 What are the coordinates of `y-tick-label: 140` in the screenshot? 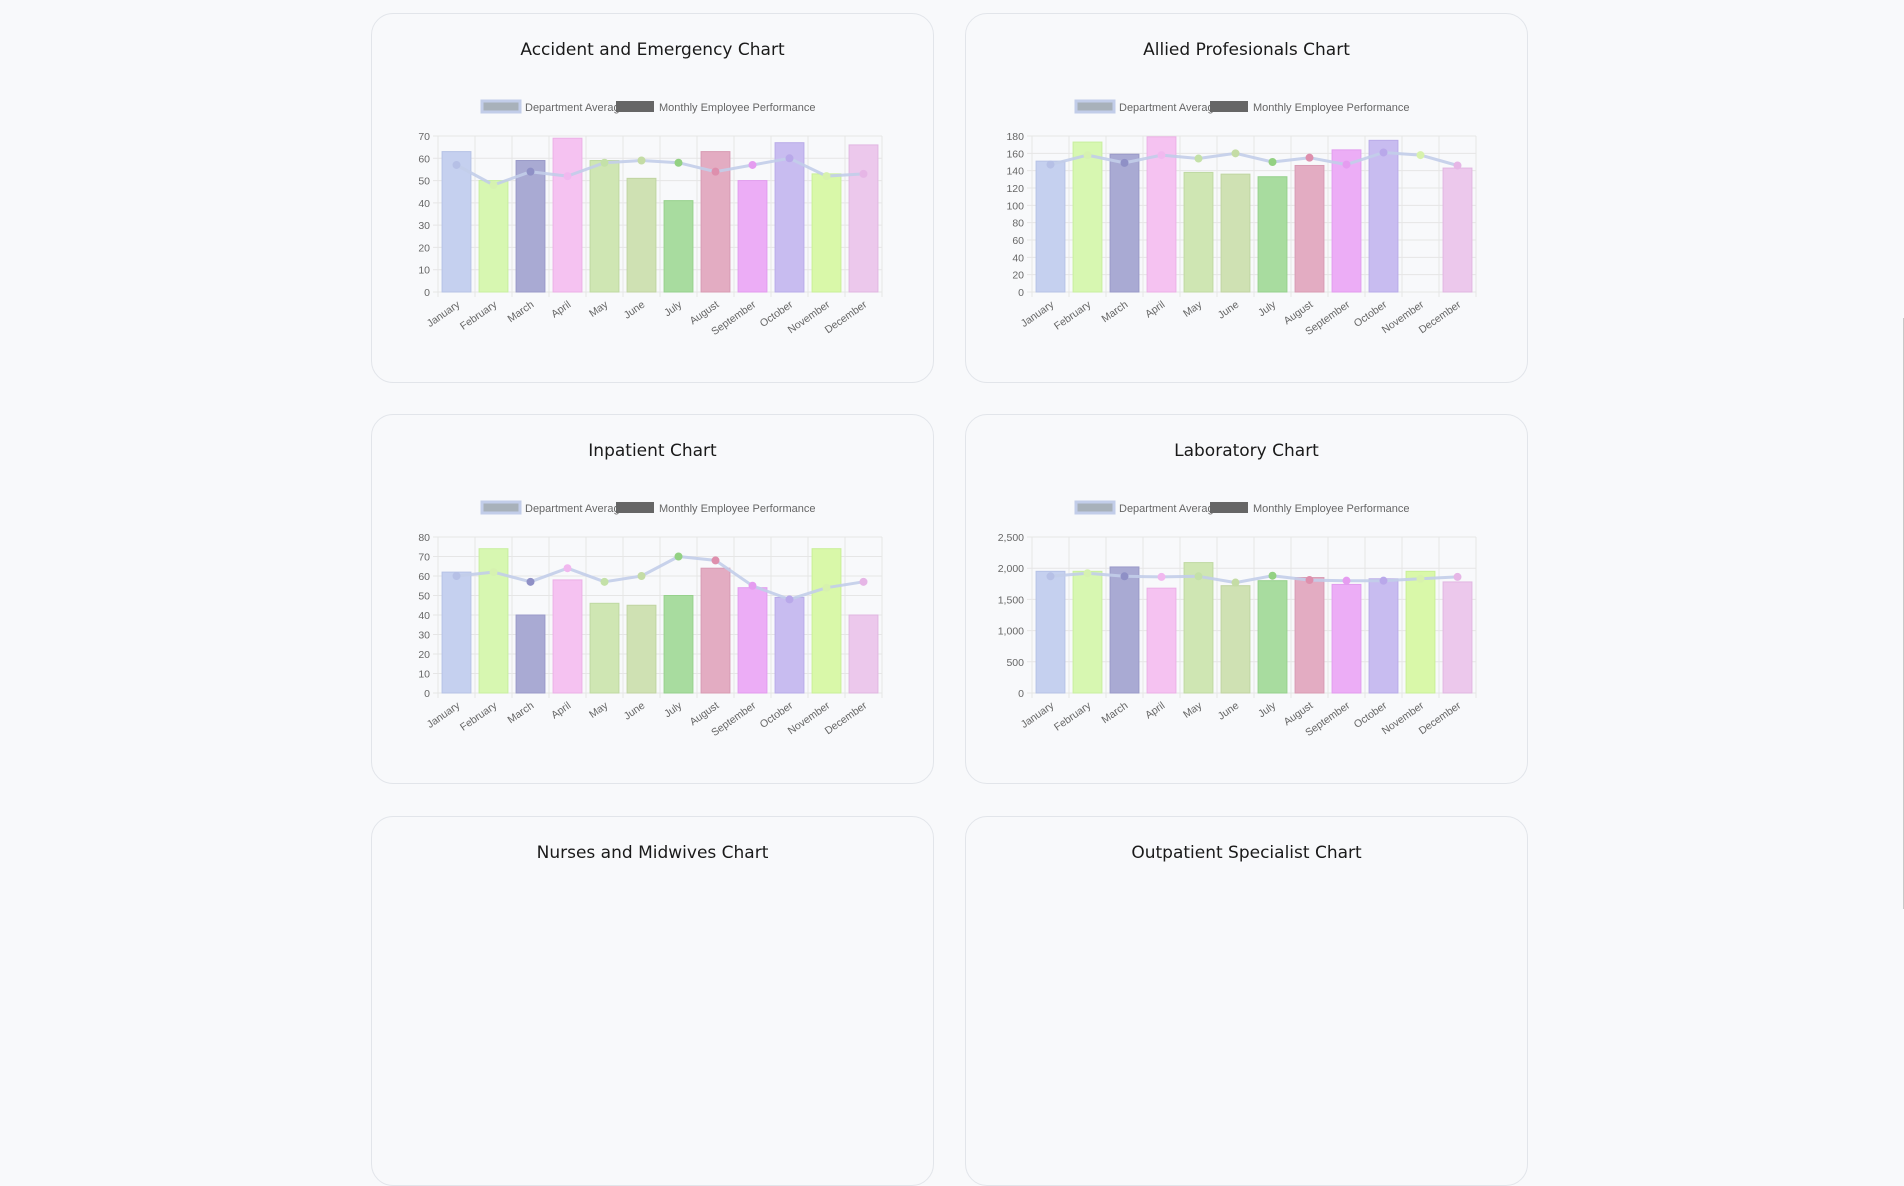 It's located at (1015, 172).